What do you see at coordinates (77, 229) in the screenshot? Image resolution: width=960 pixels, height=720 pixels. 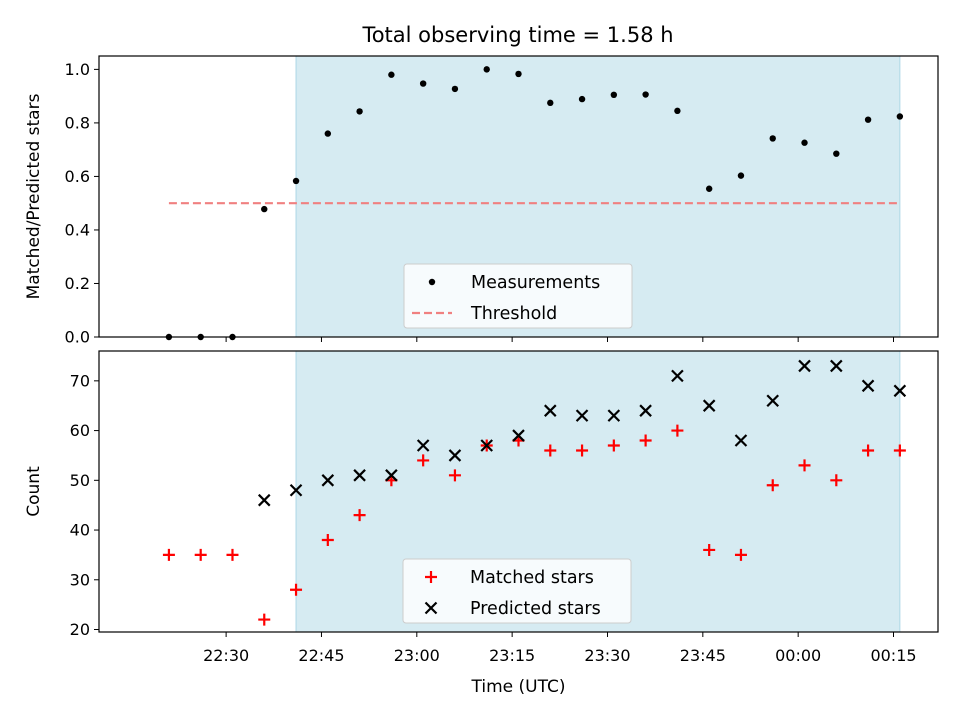 I see `y-tick-label: 0.4` at bounding box center [77, 229].